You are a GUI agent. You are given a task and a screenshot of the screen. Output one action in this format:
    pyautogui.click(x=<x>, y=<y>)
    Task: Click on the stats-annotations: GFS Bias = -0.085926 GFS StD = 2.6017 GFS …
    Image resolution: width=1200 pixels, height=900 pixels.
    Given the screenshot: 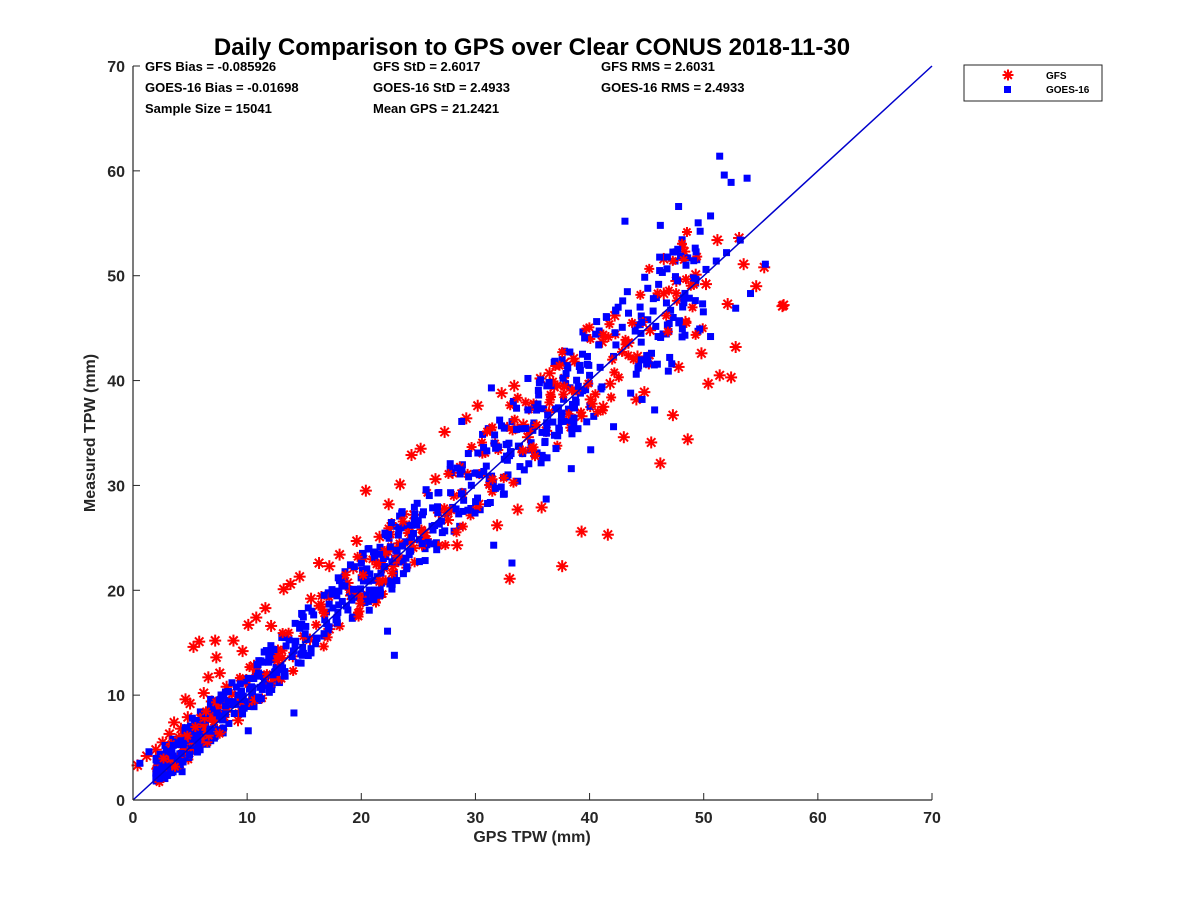 What is the action you would take?
    pyautogui.click(x=444, y=87)
    